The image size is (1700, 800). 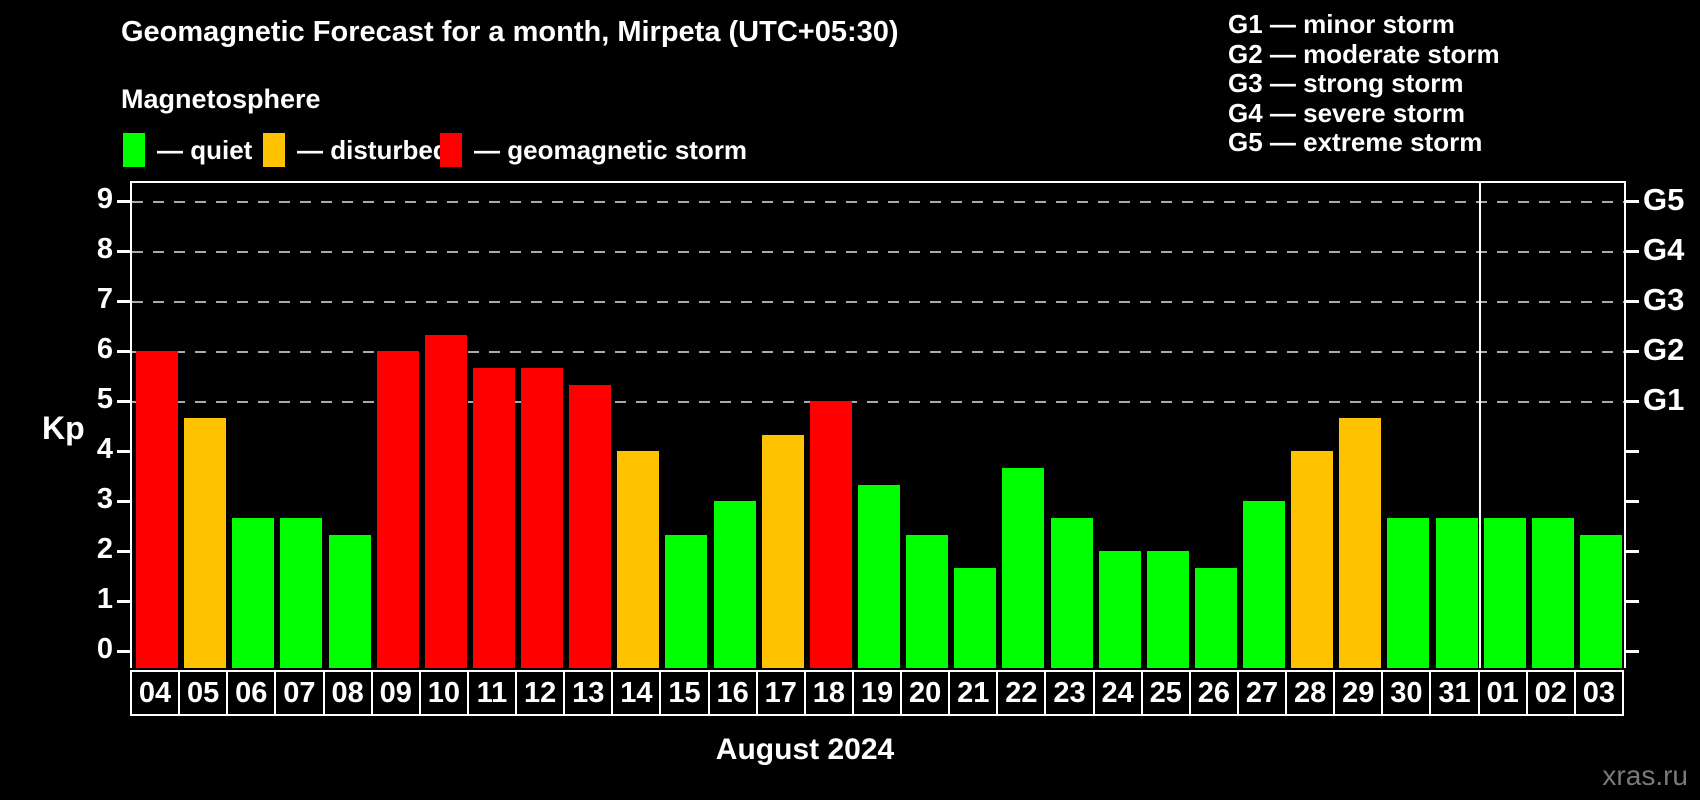 I want to click on quiet-color-swatch, so click(x=134, y=150).